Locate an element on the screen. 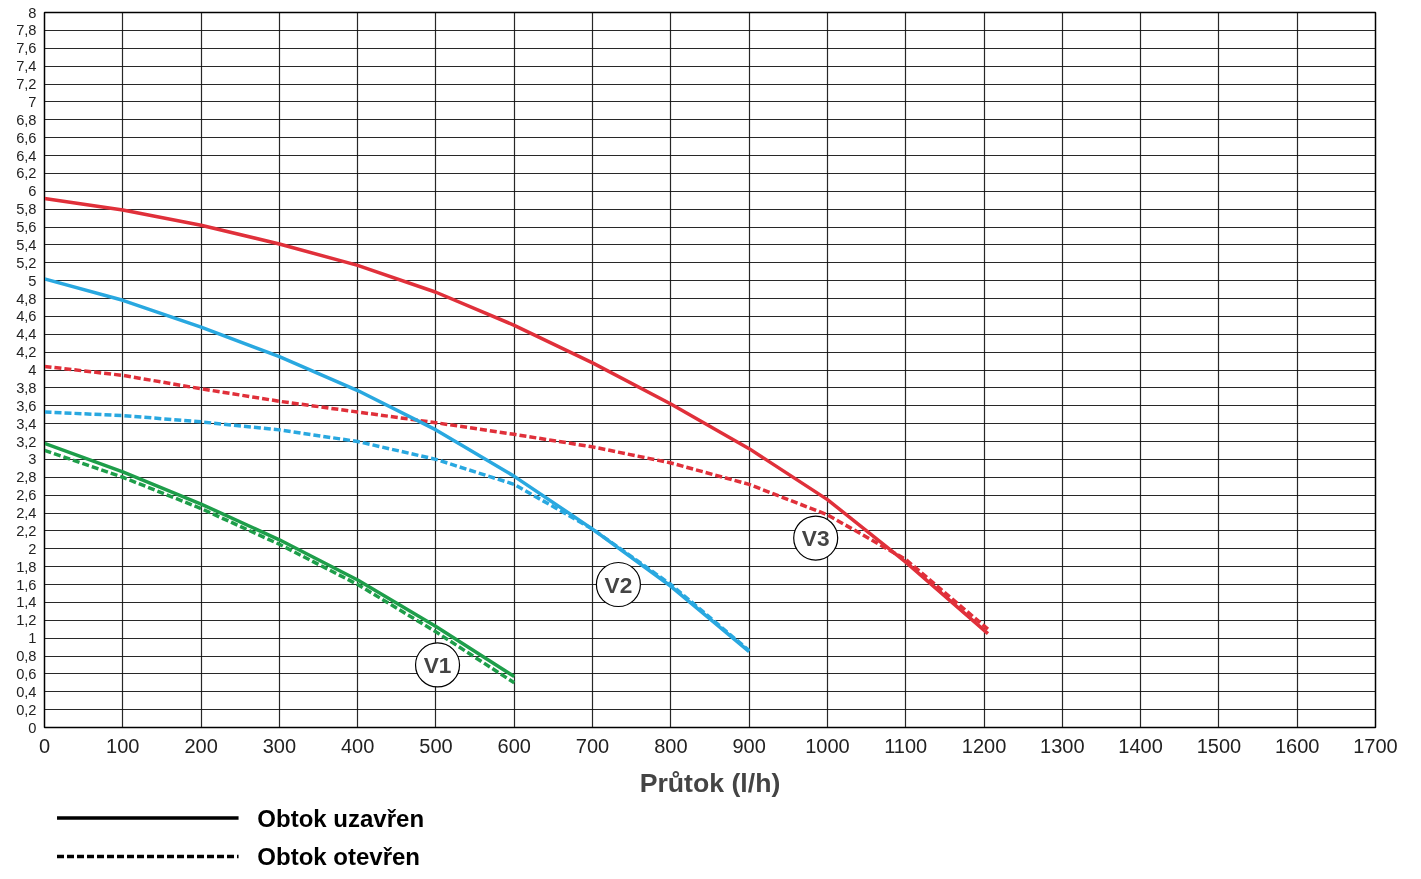  y-tick-label: 4,2 is located at coordinates (26, 352).